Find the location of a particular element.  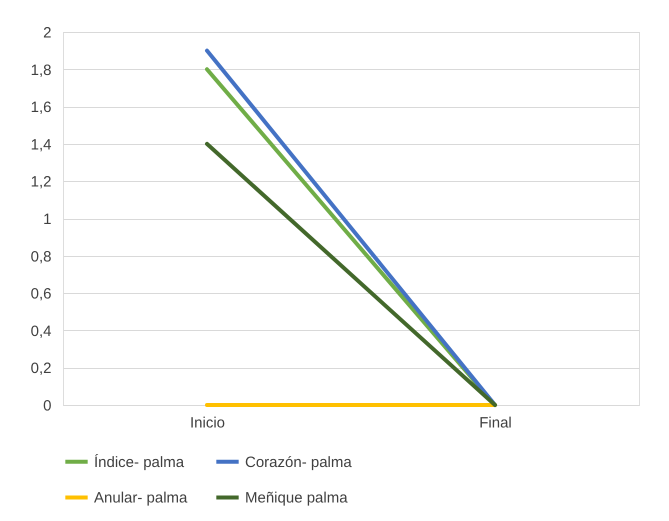

y-tick-label: 1,2 is located at coordinates (41, 182).